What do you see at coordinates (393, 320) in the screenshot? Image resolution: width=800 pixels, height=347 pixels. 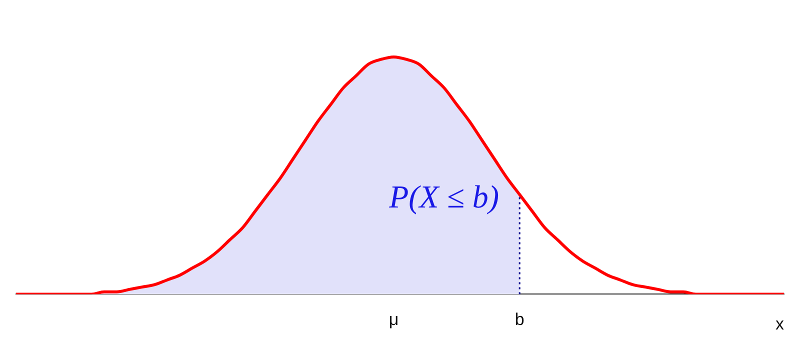 I see `x-tick-label: μ` at bounding box center [393, 320].